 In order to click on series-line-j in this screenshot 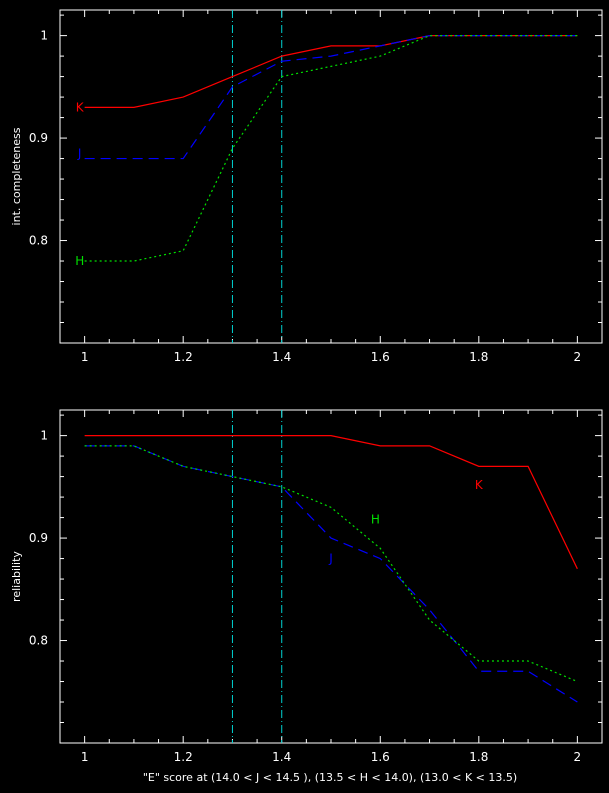, I will do `click(331, 97)`.